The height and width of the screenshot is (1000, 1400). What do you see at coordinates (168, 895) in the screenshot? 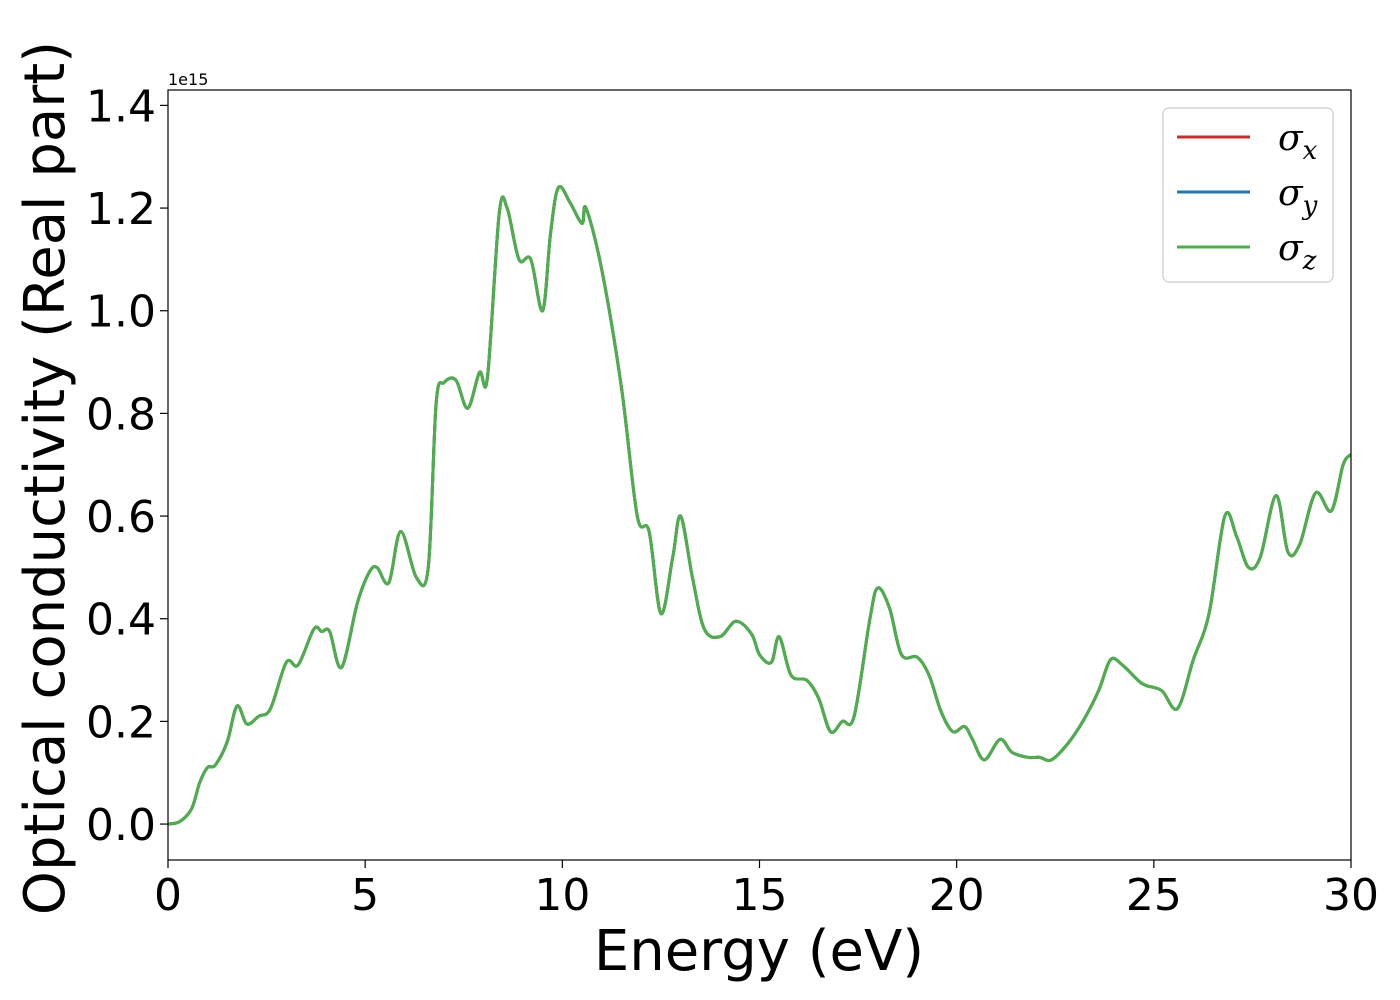
I see `x-tick-label: 0` at bounding box center [168, 895].